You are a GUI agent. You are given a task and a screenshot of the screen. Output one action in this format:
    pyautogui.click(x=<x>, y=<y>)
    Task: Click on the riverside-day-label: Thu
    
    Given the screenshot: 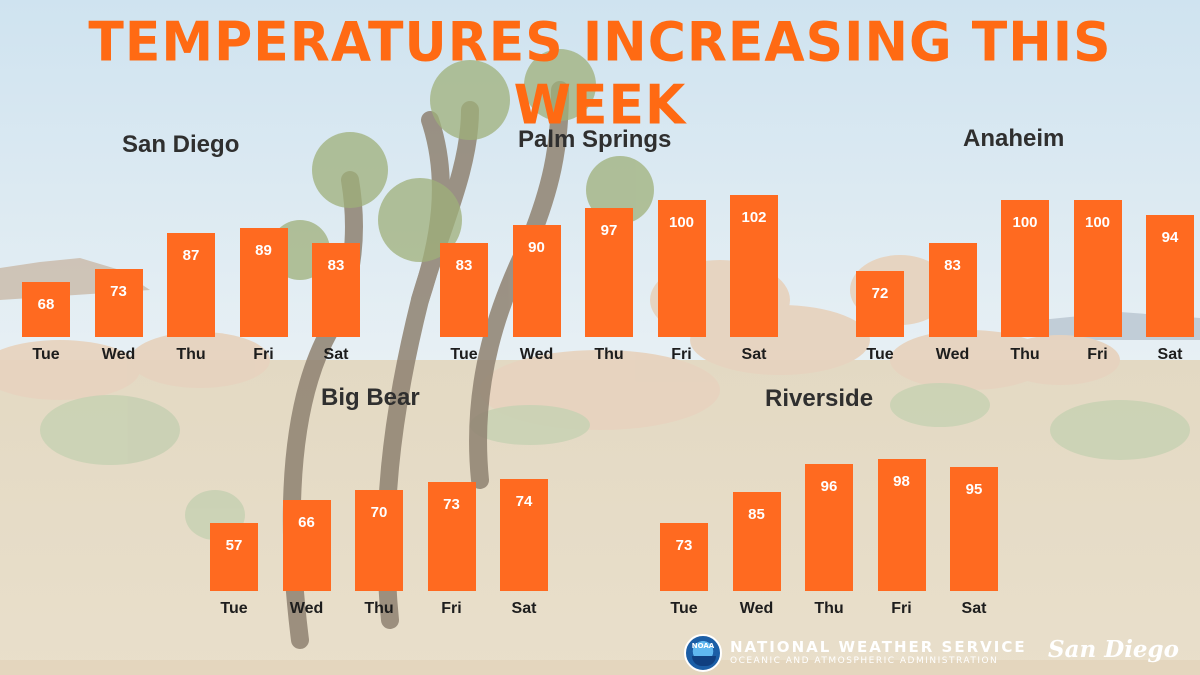 What is the action you would take?
    pyautogui.click(x=829, y=608)
    